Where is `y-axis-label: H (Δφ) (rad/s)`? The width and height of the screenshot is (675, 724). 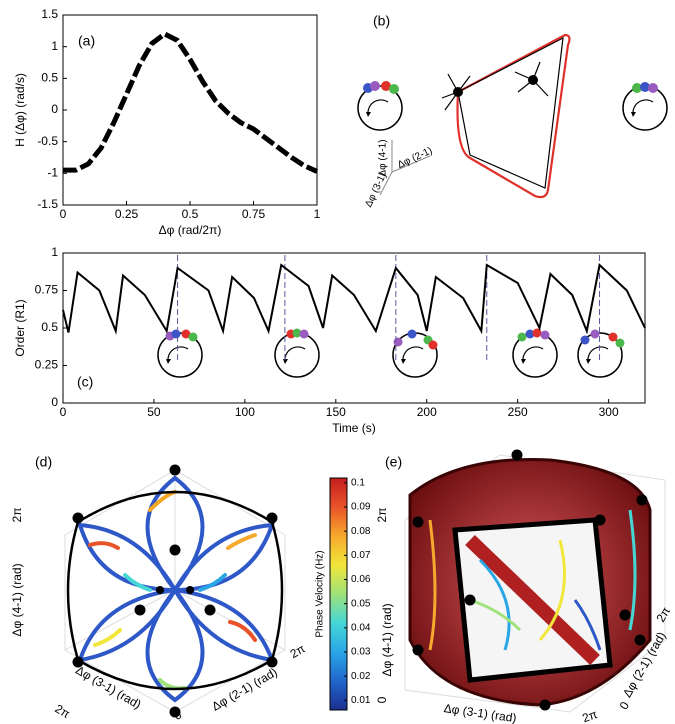
y-axis-label: H (Δφ) (rad/s) is located at coordinates (20, 110).